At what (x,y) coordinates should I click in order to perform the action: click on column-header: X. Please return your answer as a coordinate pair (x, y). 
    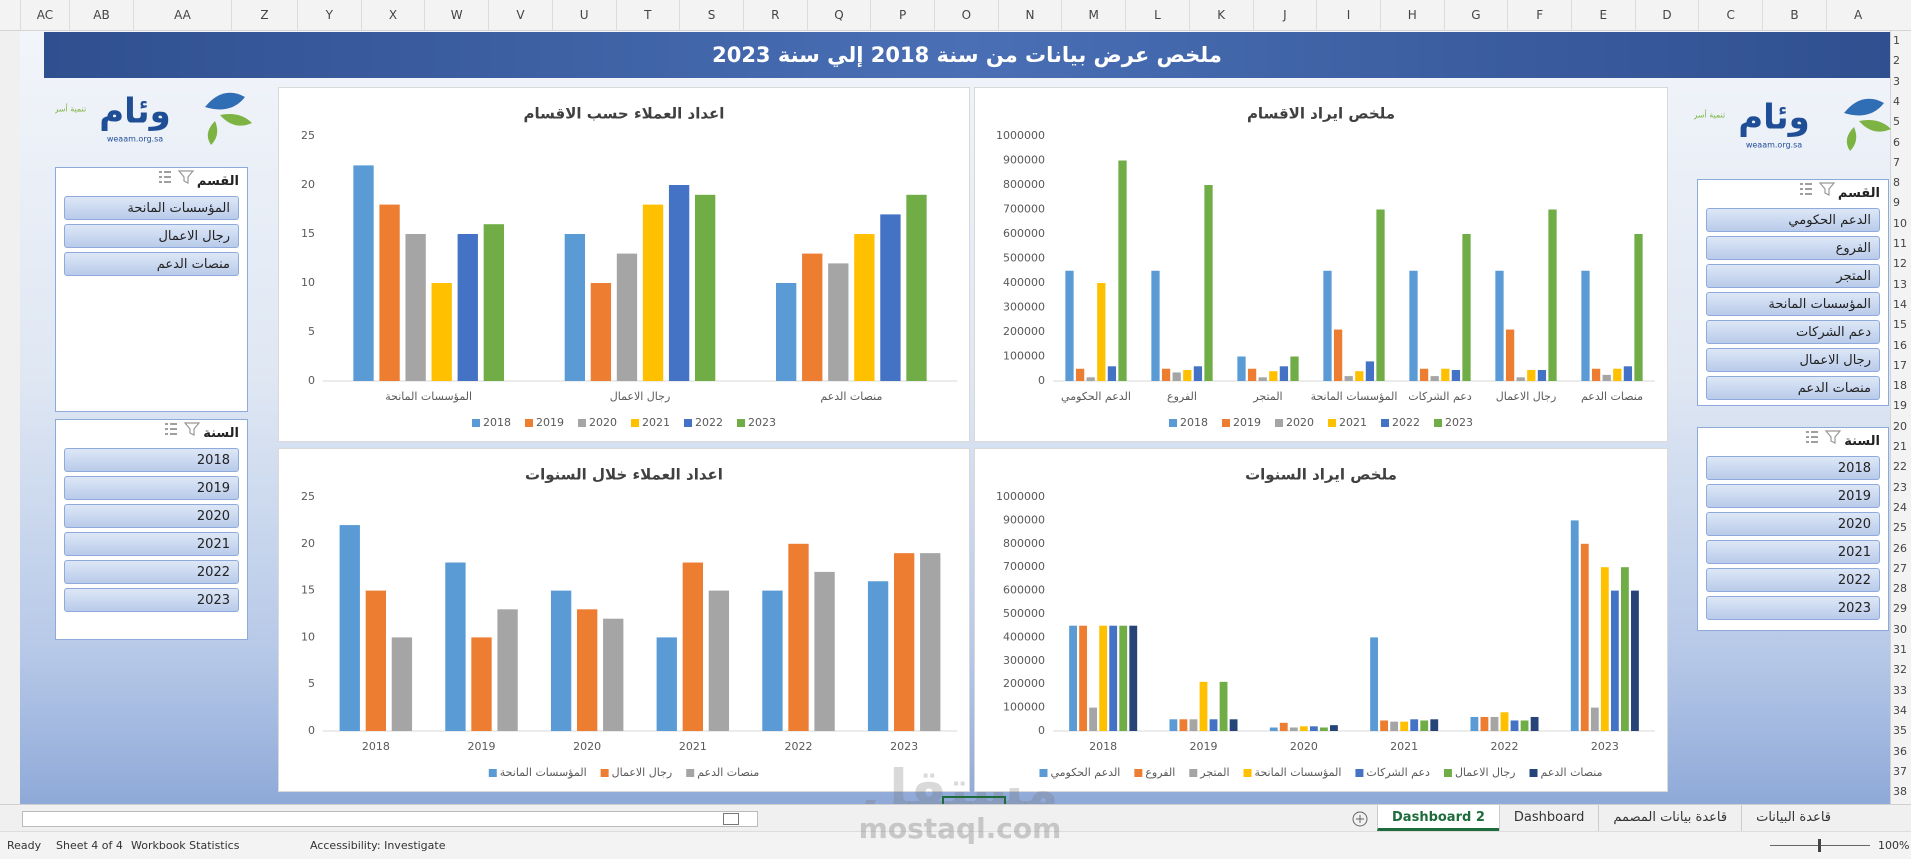
    Looking at the image, I should click on (392, 15).